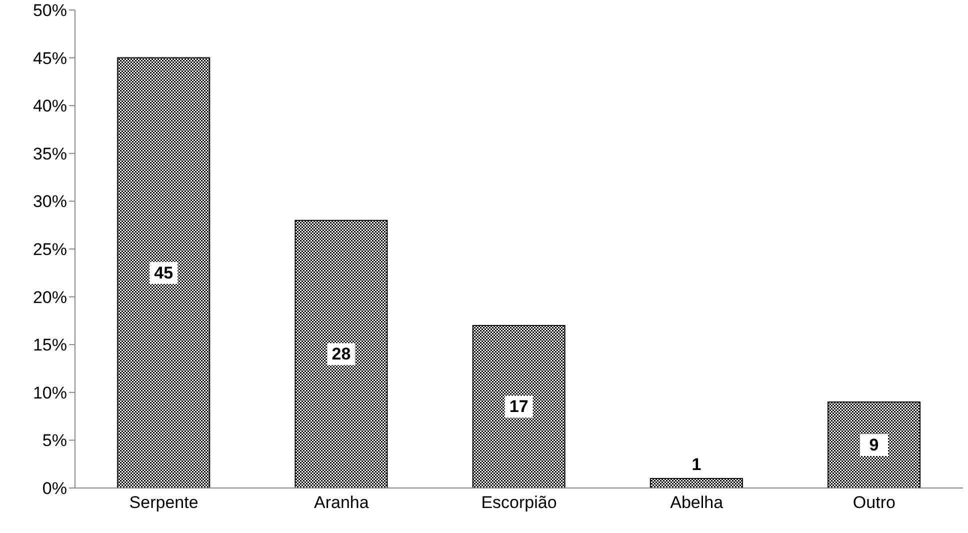 This screenshot has height=533, width=968. What do you see at coordinates (697, 502) in the screenshot?
I see `x-tick-label: Abelha` at bounding box center [697, 502].